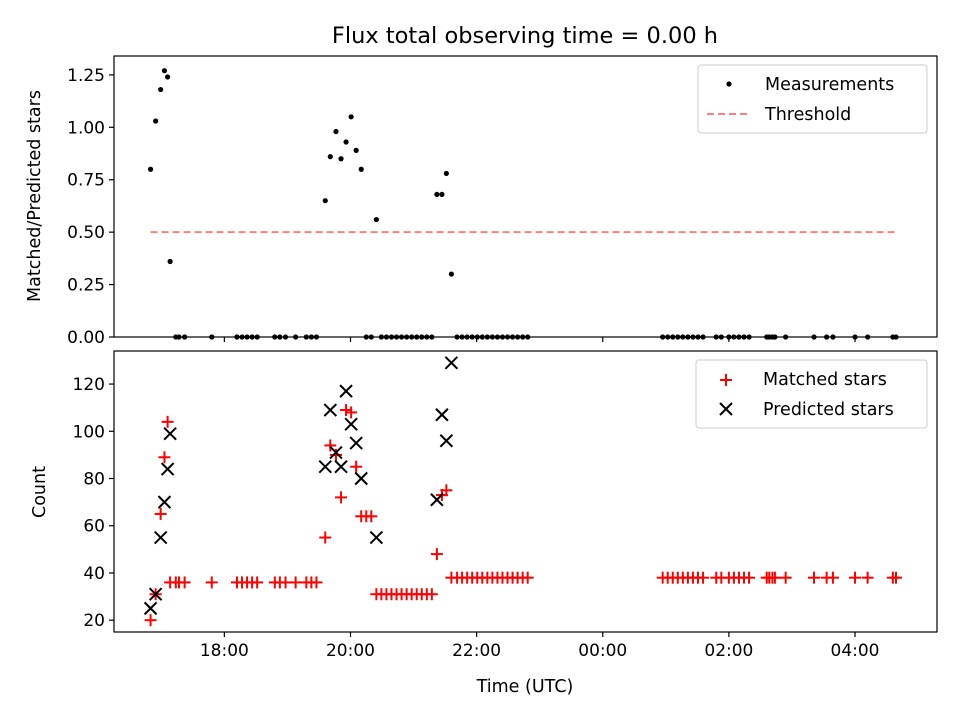 The width and height of the screenshot is (960, 720). Describe the element at coordinates (224, 651) in the screenshot. I see `xtick-label: 18:00` at that location.